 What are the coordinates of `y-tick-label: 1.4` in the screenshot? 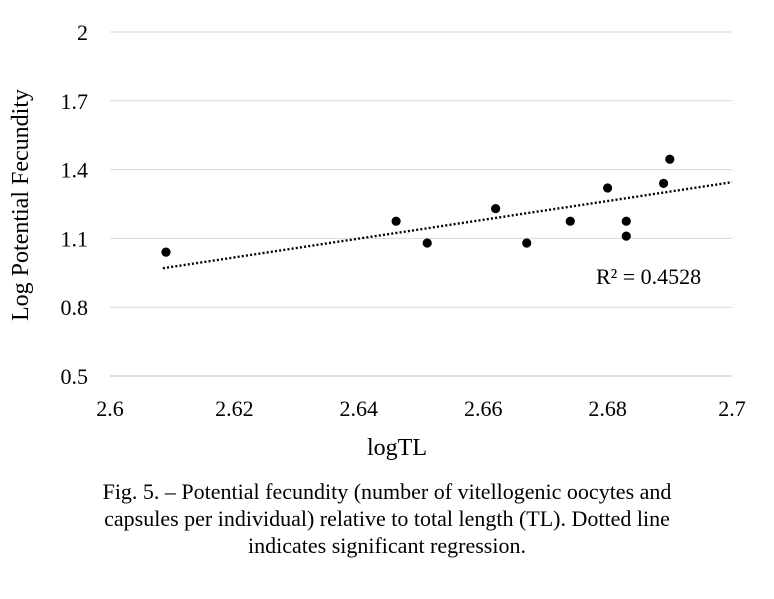 It's located at (75, 170).